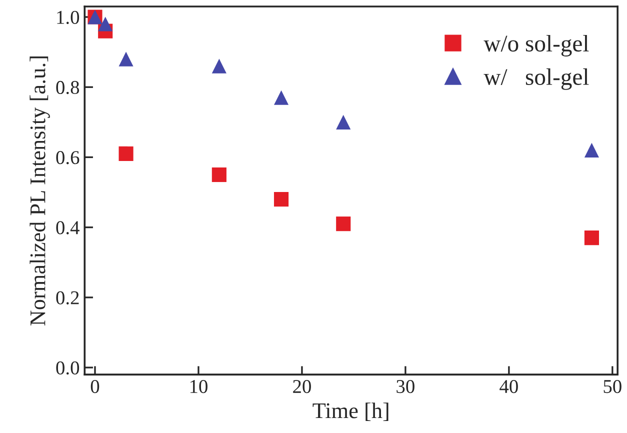 The height and width of the screenshot is (433, 627). What do you see at coordinates (405, 387) in the screenshot?
I see `x-tick-label: 30` at bounding box center [405, 387].